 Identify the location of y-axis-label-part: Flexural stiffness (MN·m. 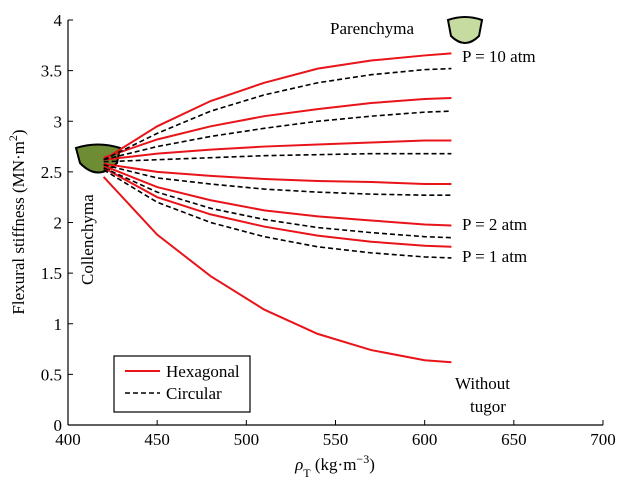
(18, 227).